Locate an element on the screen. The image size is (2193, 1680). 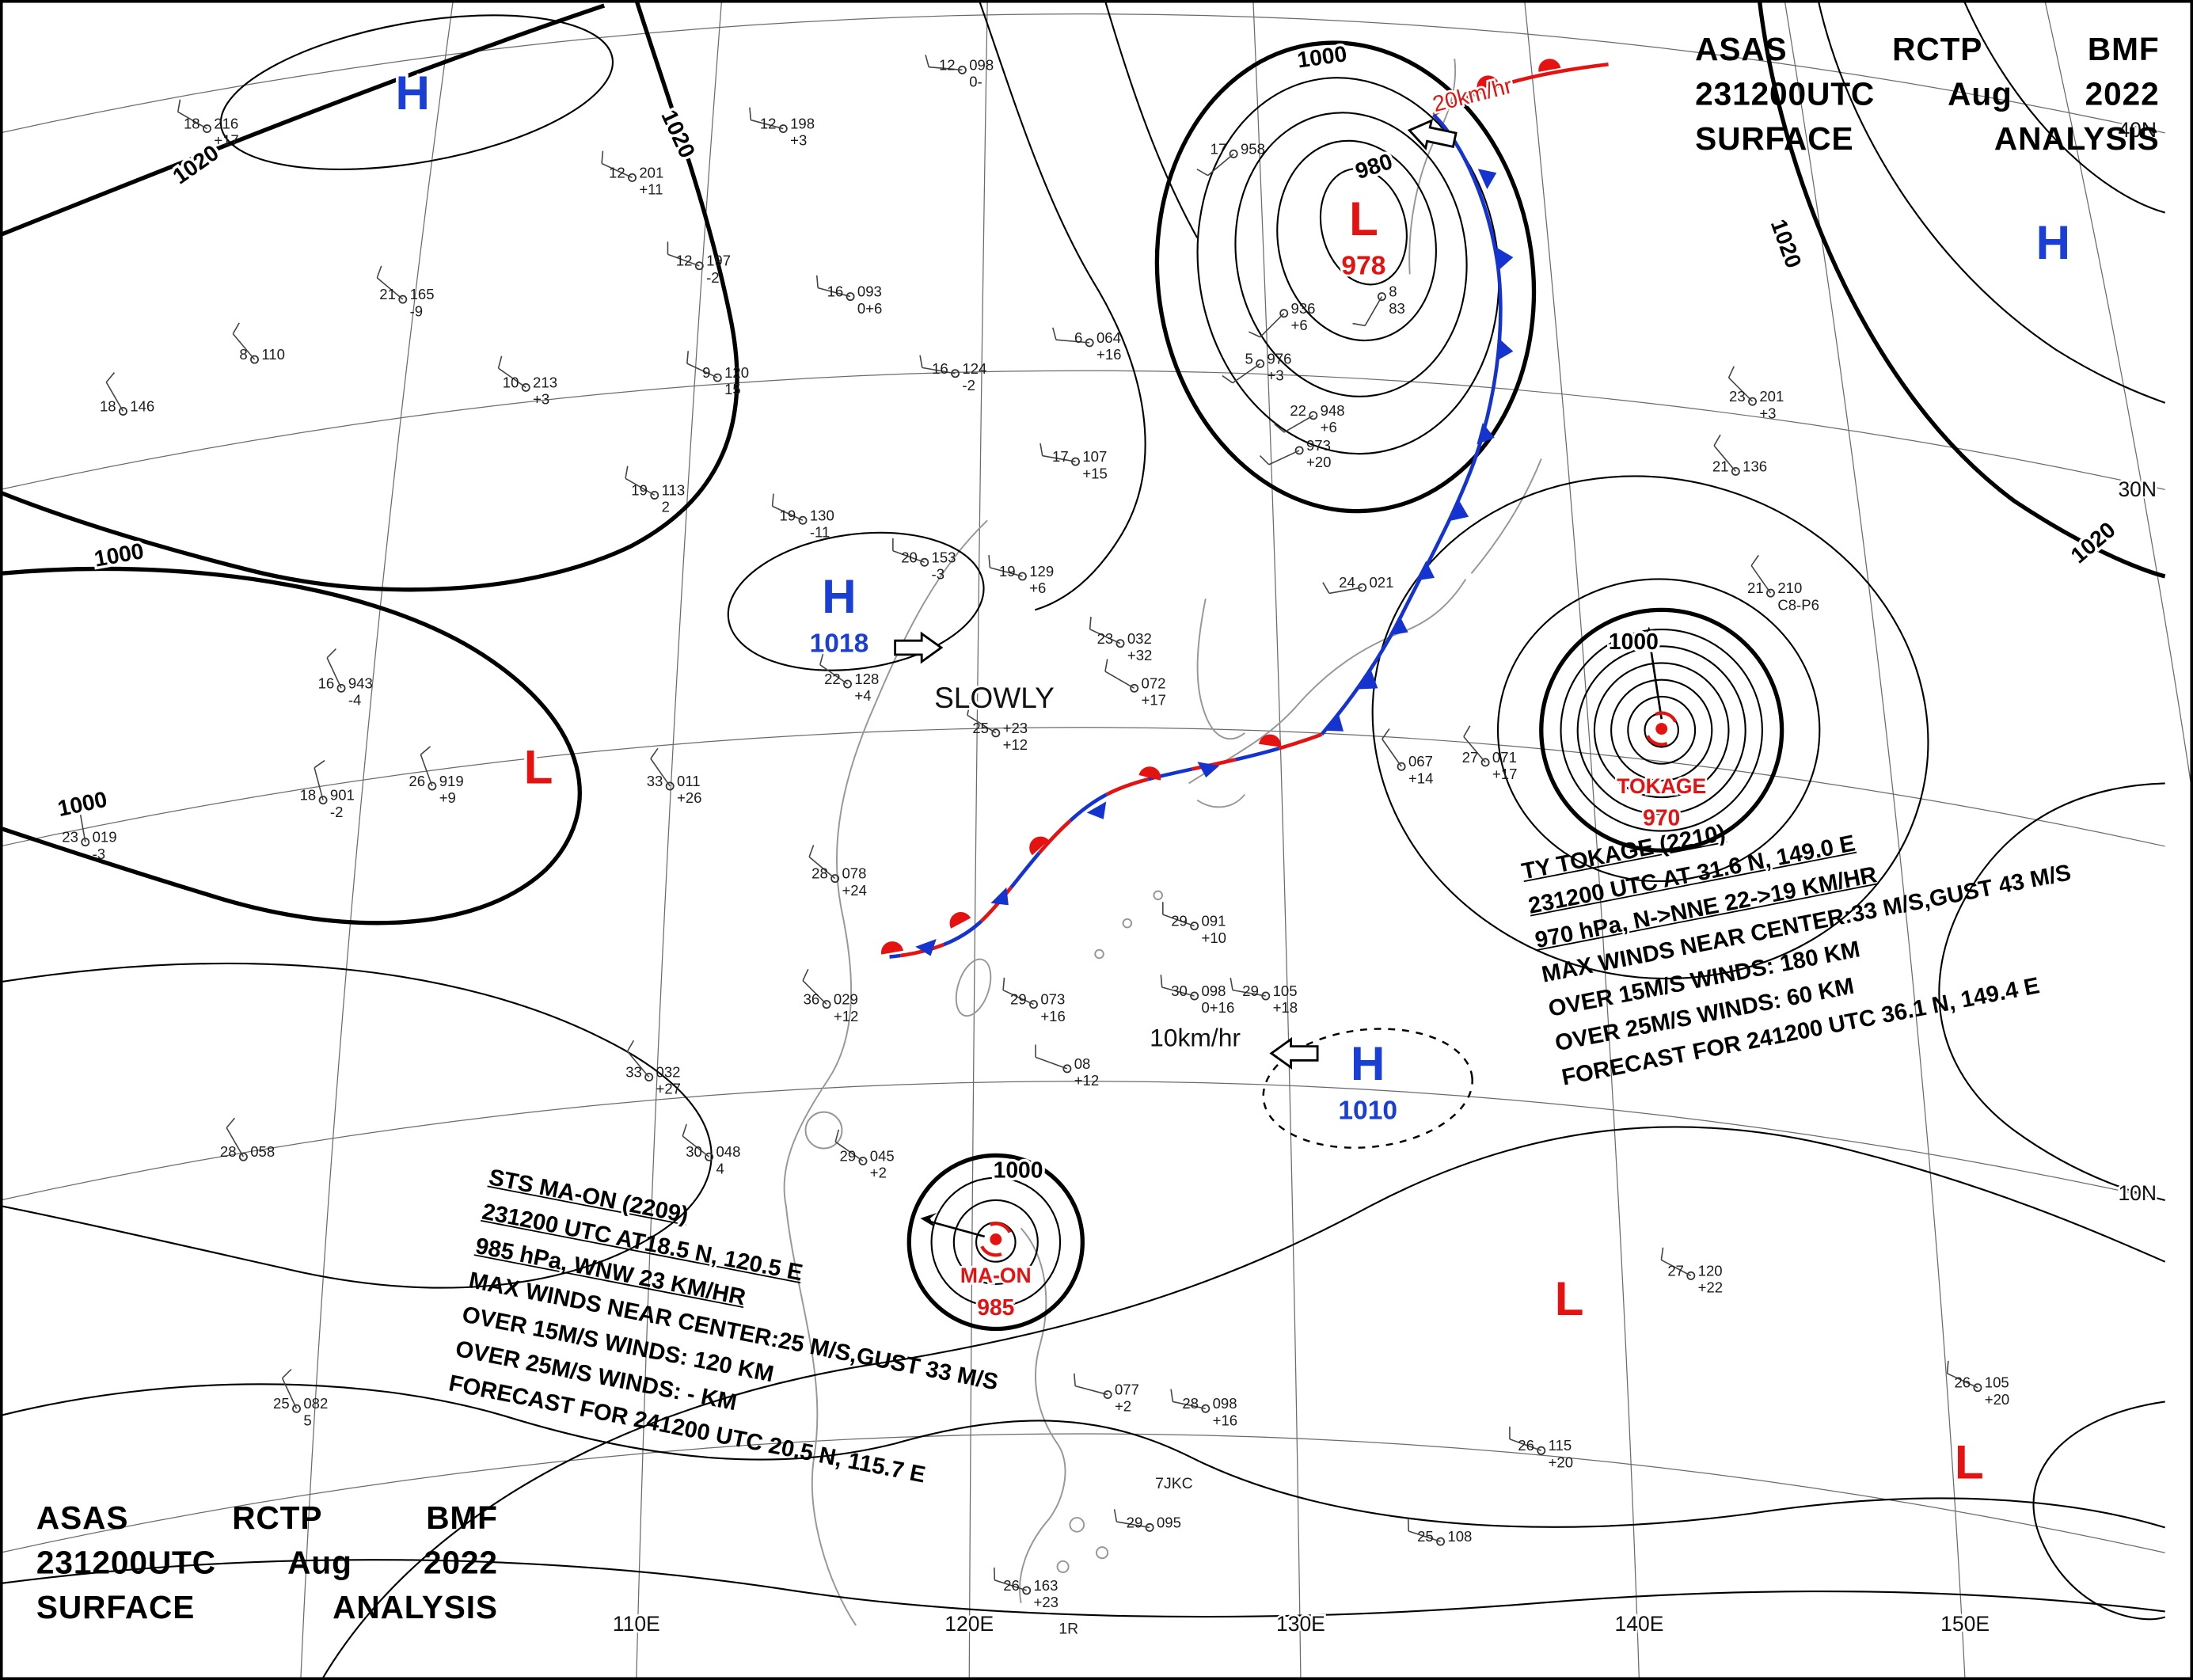
pressure-value: 1010 is located at coordinates (1367, 1110).